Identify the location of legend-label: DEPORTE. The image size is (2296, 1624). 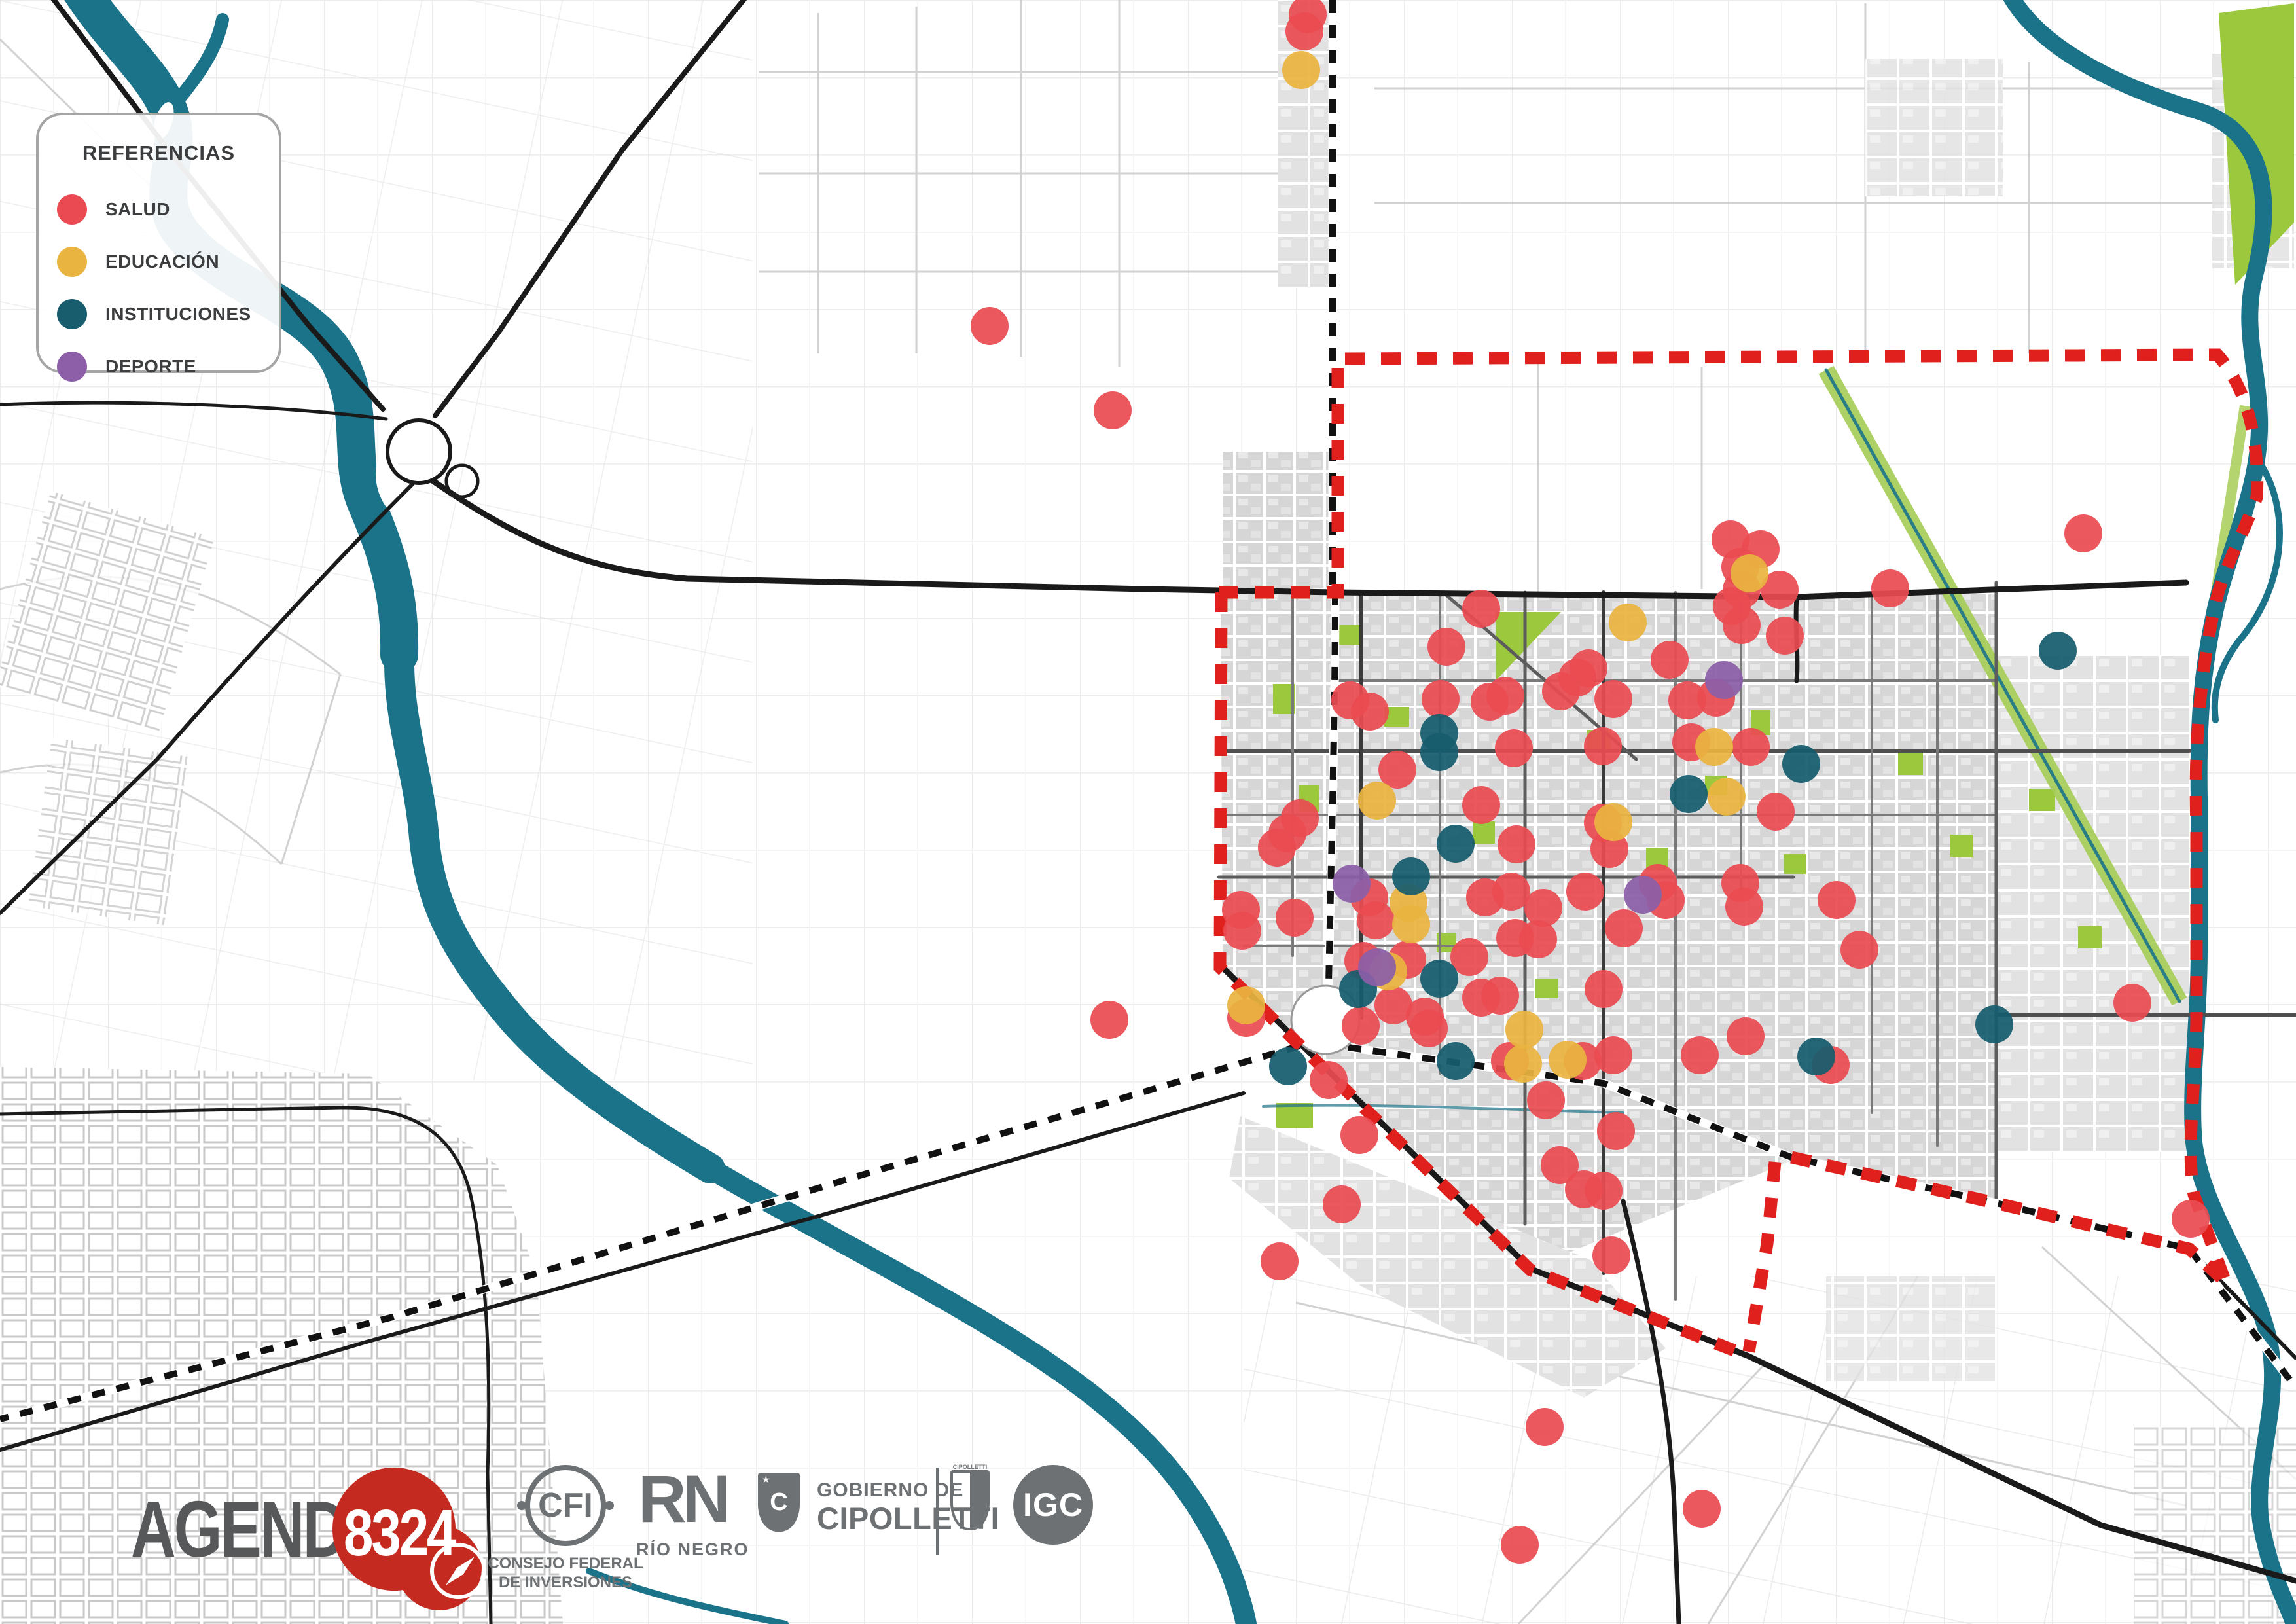
(150, 366).